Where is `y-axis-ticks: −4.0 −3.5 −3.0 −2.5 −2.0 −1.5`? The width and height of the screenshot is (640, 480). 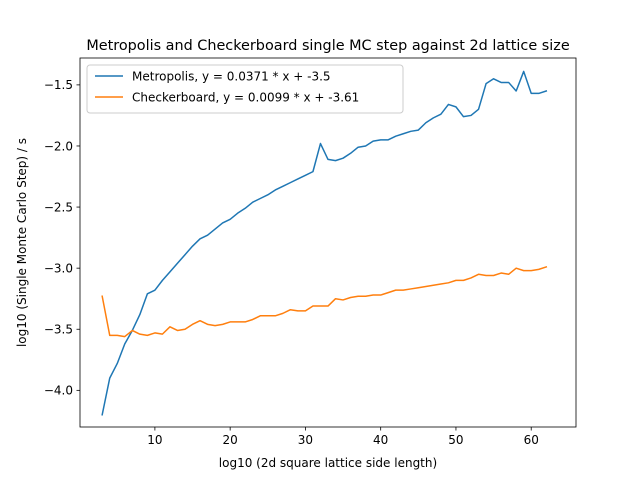 y-axis-ticks: −4.0 −3.5 −3.0 −2.5 −2.0 −1.5 is located at coordinates (62, 238).